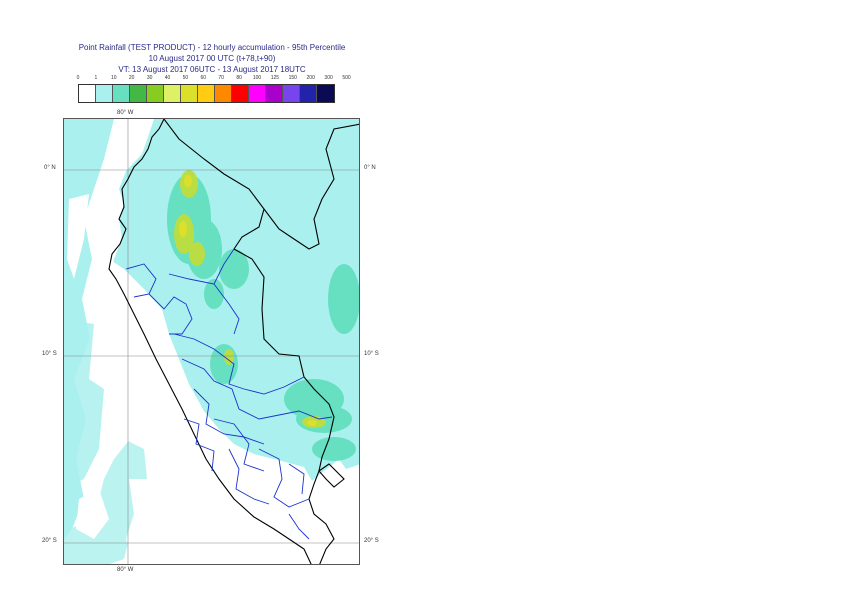 This screenshot has height=596, width=842. What do you see at coordinates (310, 78) in the screenshot?
I see `legend-tick: 200` at bounding box center [310, 78].